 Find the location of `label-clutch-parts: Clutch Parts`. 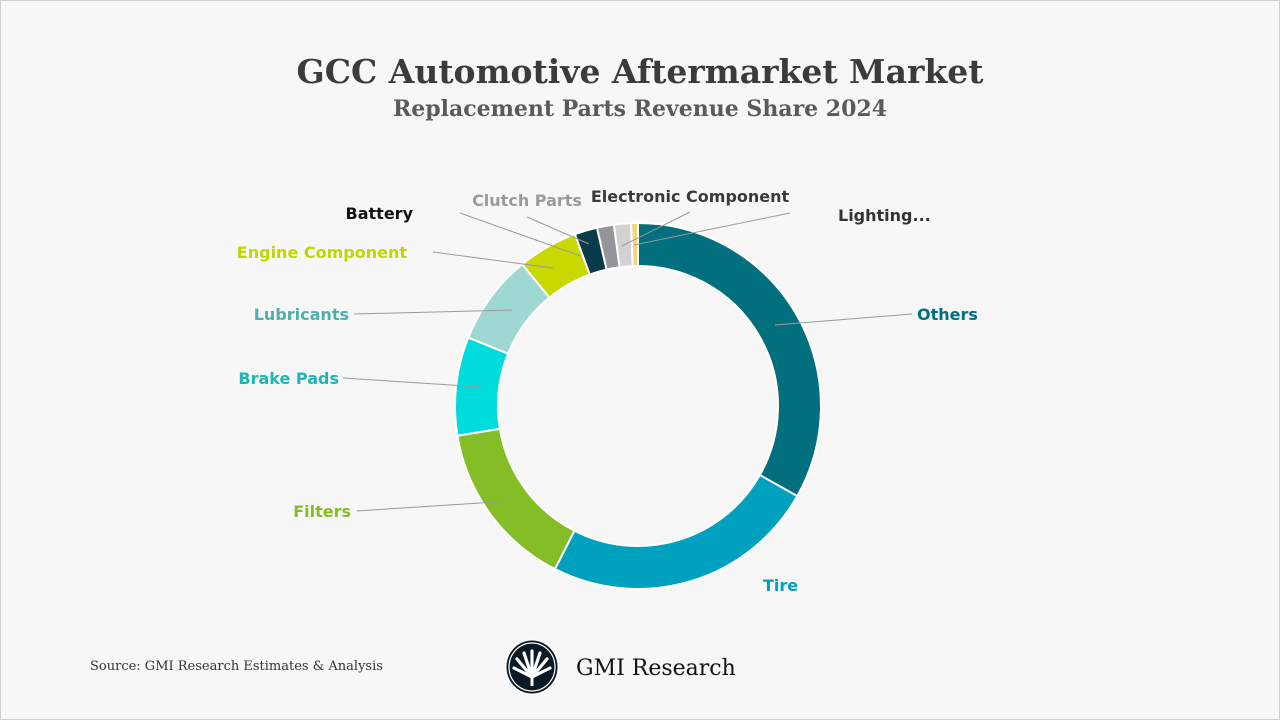

label-clutch-parts: Clutch Parts is located at coordinates (527, 200).